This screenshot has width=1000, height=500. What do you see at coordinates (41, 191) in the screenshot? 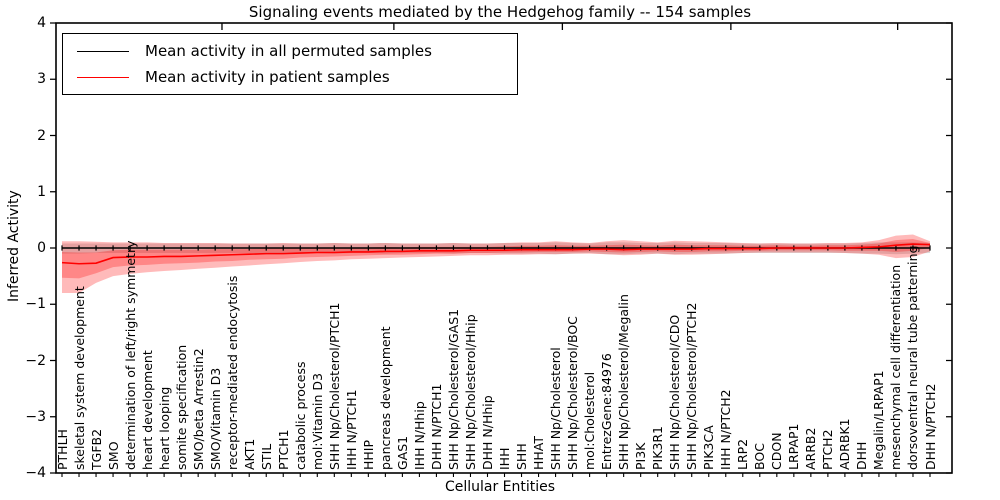
I see `y-tick-label: 1` at bounding box center [41, 191].